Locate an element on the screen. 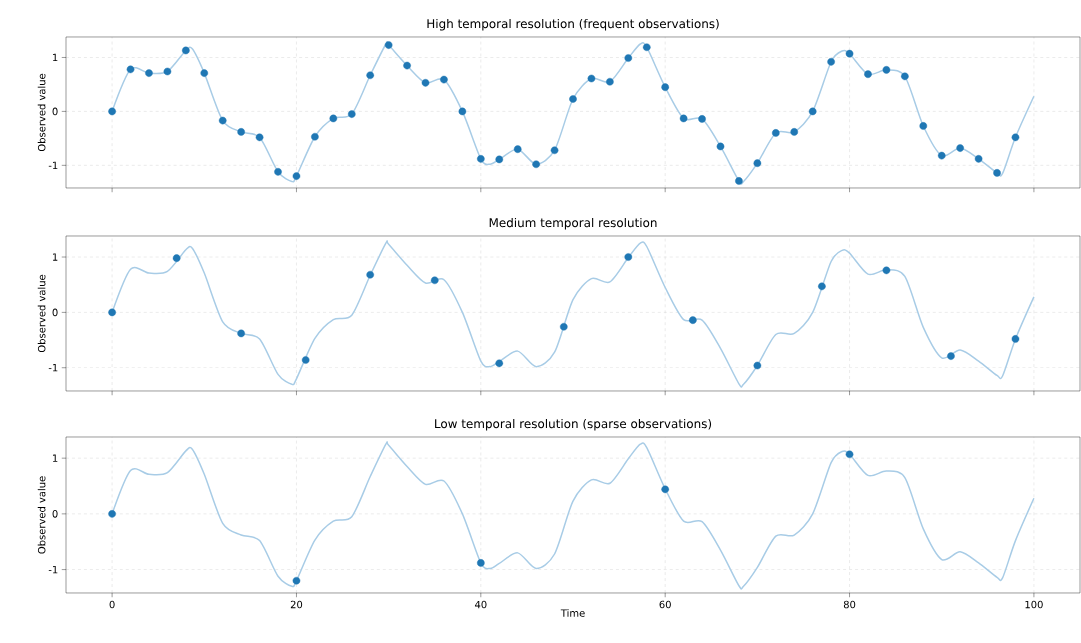  chart-title: Low temporal resolution (sparse observations) is located at coordinates (573, 424).